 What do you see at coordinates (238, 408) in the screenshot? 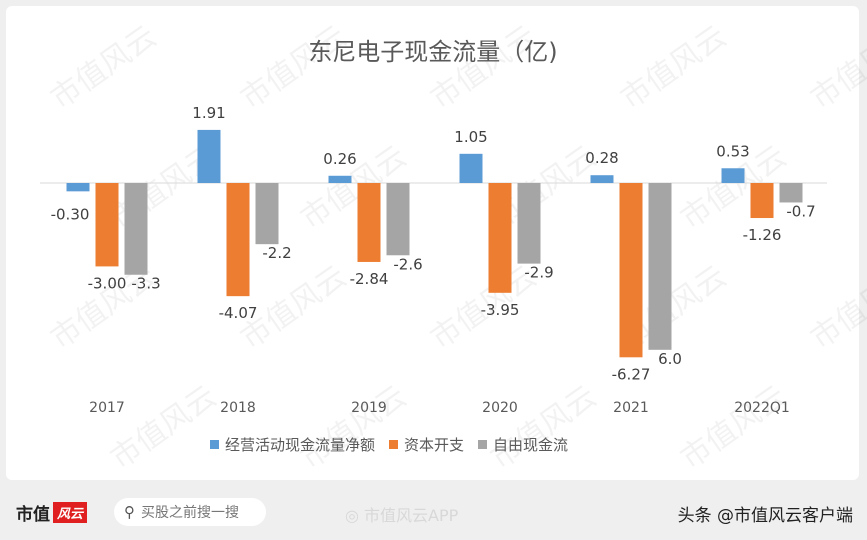
I see `x-tick-label: 2018` at bounding box center [238, 408].